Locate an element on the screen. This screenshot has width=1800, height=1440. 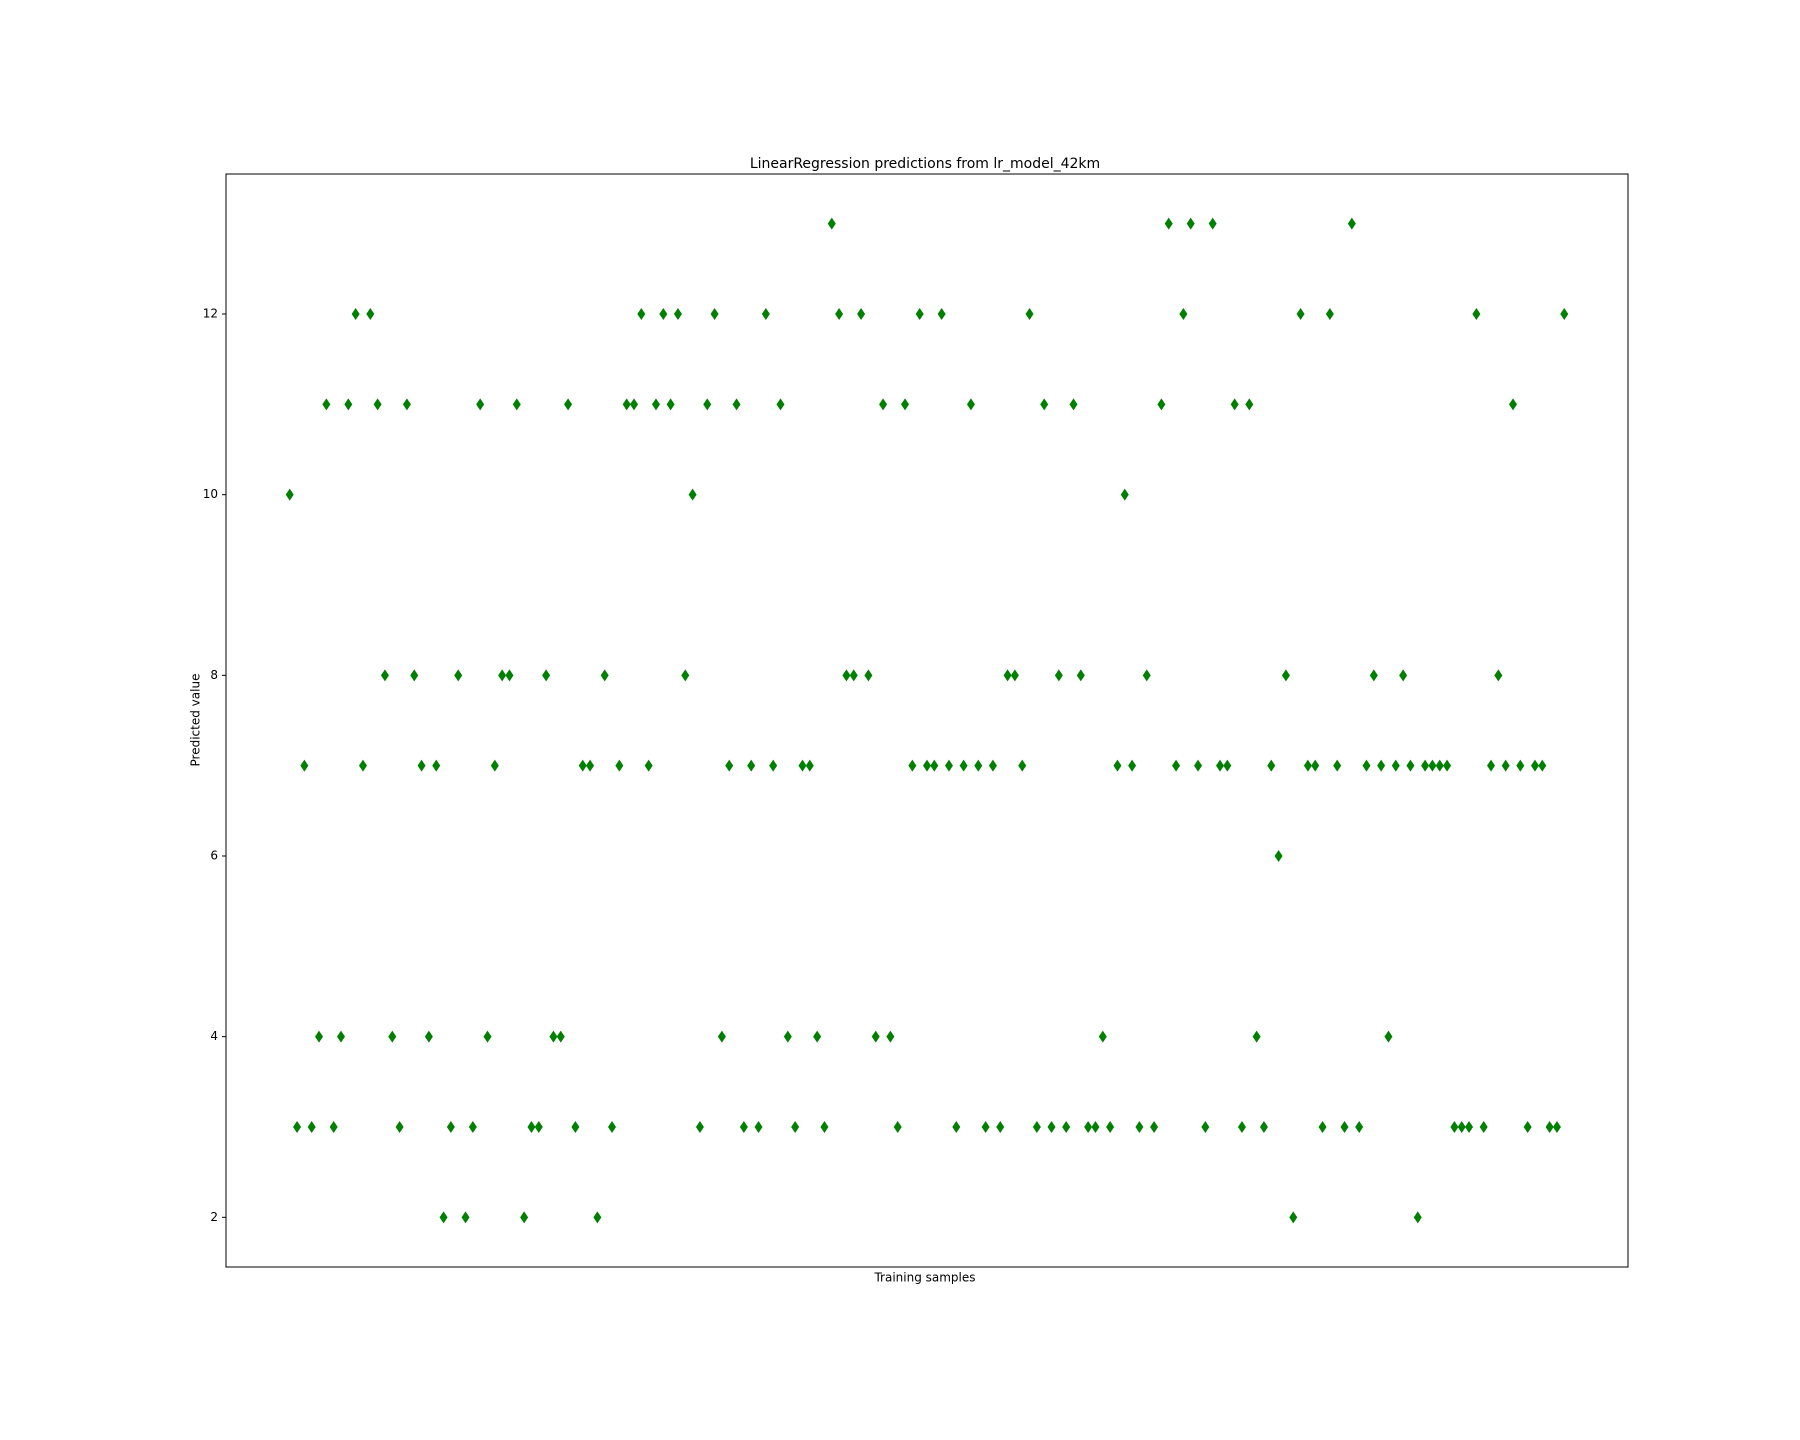
y-tick-label: 8 is located at coordinates (214, 675).